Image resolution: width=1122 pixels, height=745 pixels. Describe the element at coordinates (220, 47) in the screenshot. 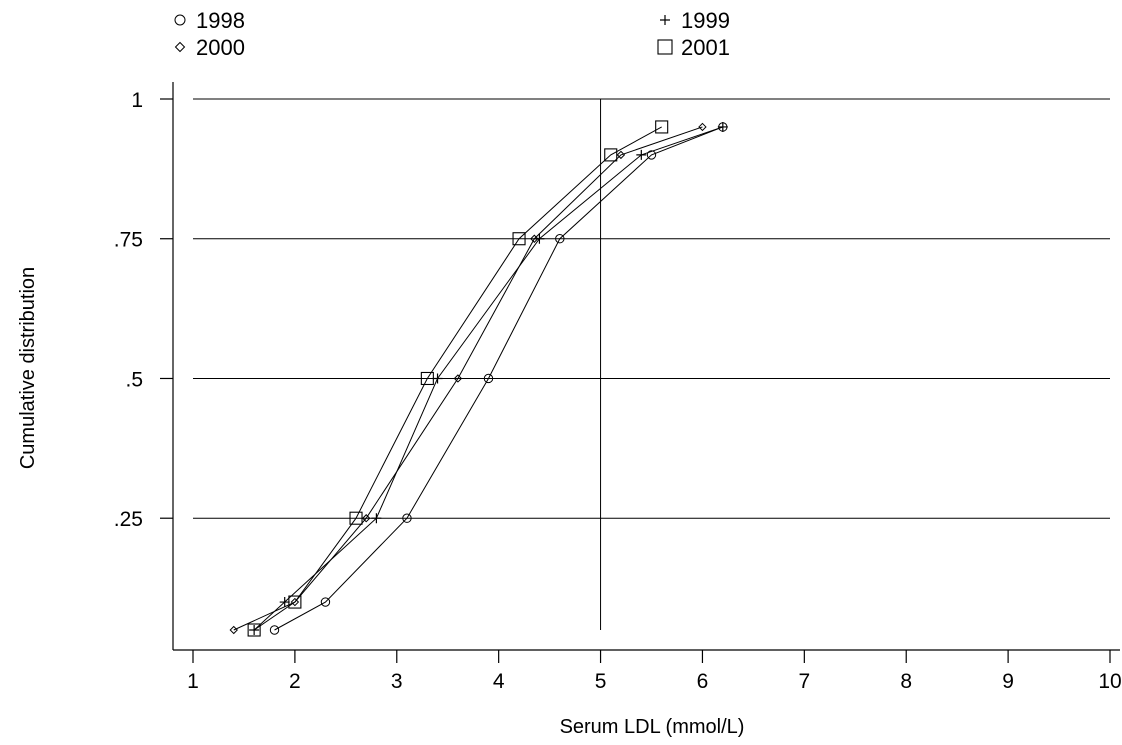

I see `legend-label-2000: 2000` at that location.